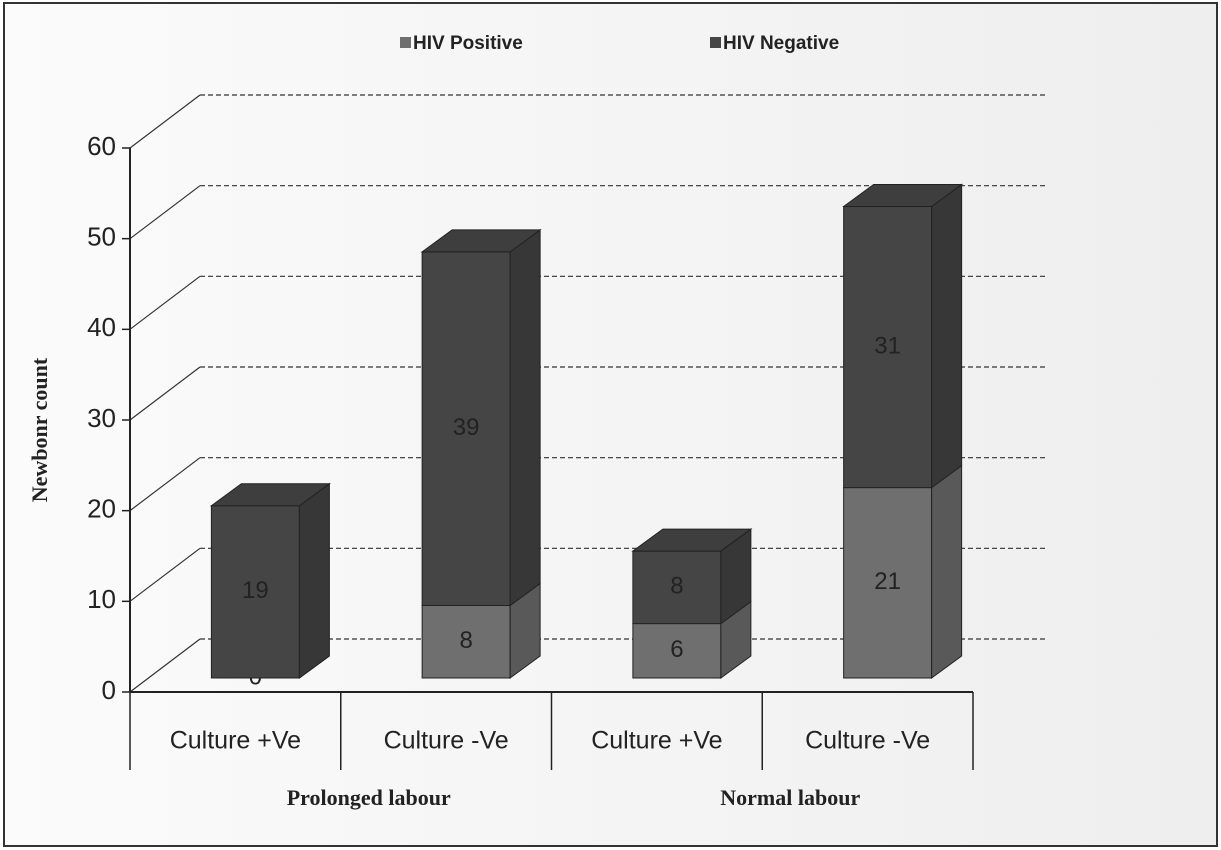  What do you see at coordinates (109, 690) in the screenshot?
I see `y-tick-label: 0` at bounding box center [109, 690].